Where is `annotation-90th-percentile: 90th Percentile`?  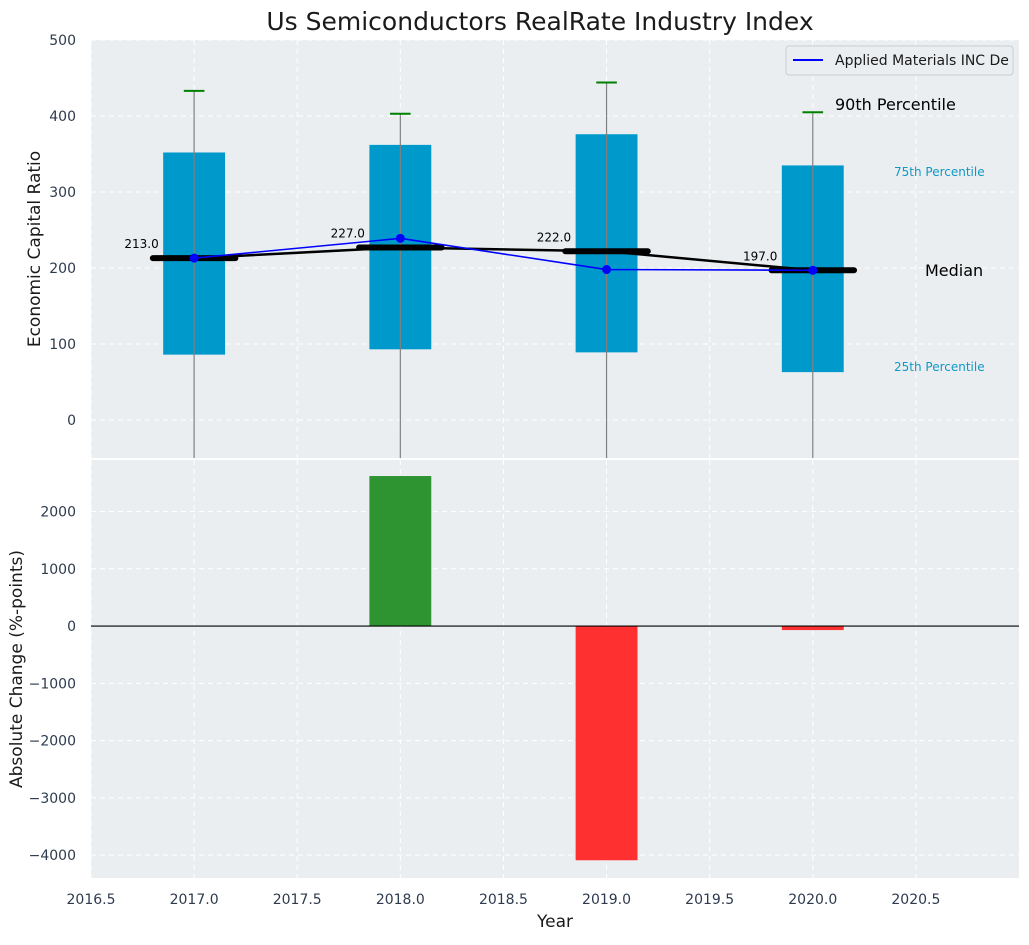
annotation-90th-percentile: 90th Percentile is located at coordinates (895, 104).